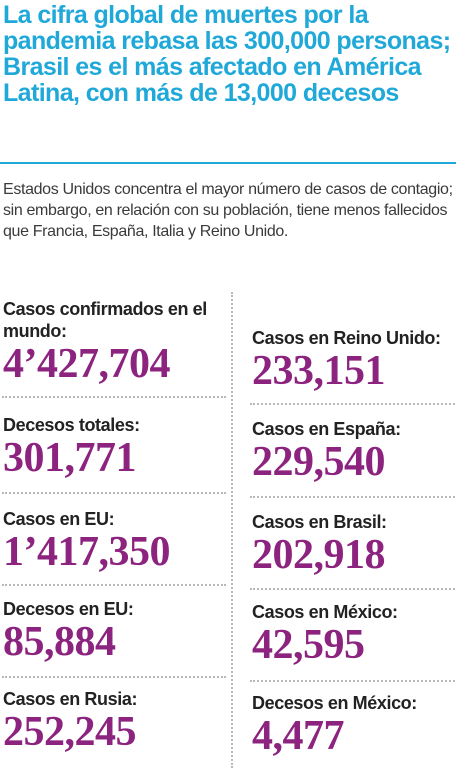 Image resolution: width=456 pixels, height=768 pixels. Describe the element at coordinates (298, 735) in the screenshot. I see `stat-value: 4,477` at that location.